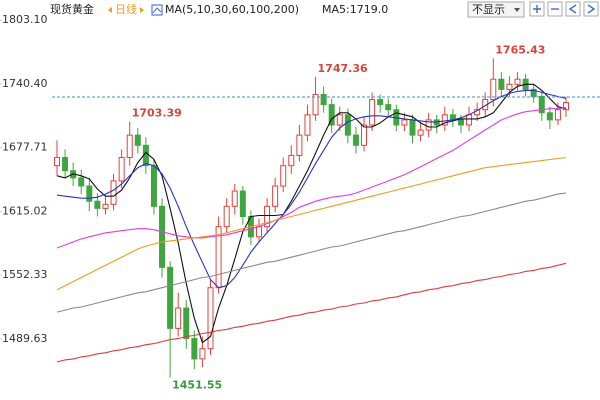  Describe the element at coordinates (488, 9) in the screenshot. I see `toggle-button-label: 不显示` at that location.